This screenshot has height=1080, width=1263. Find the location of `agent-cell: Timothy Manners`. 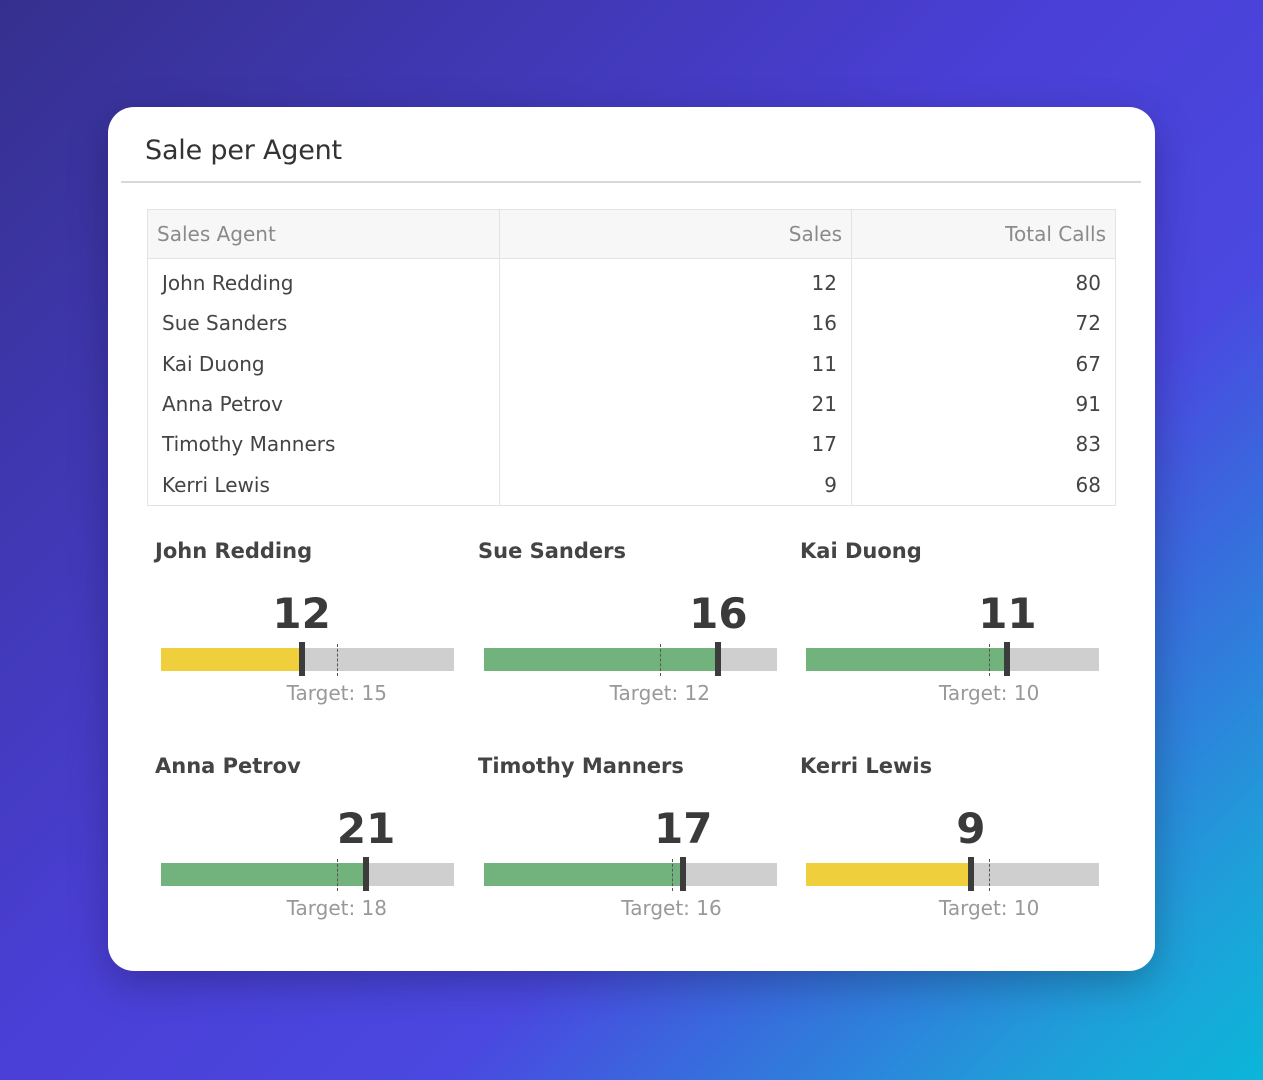

agent-cell: Timothy Manners is located at coordinates (323, 444).